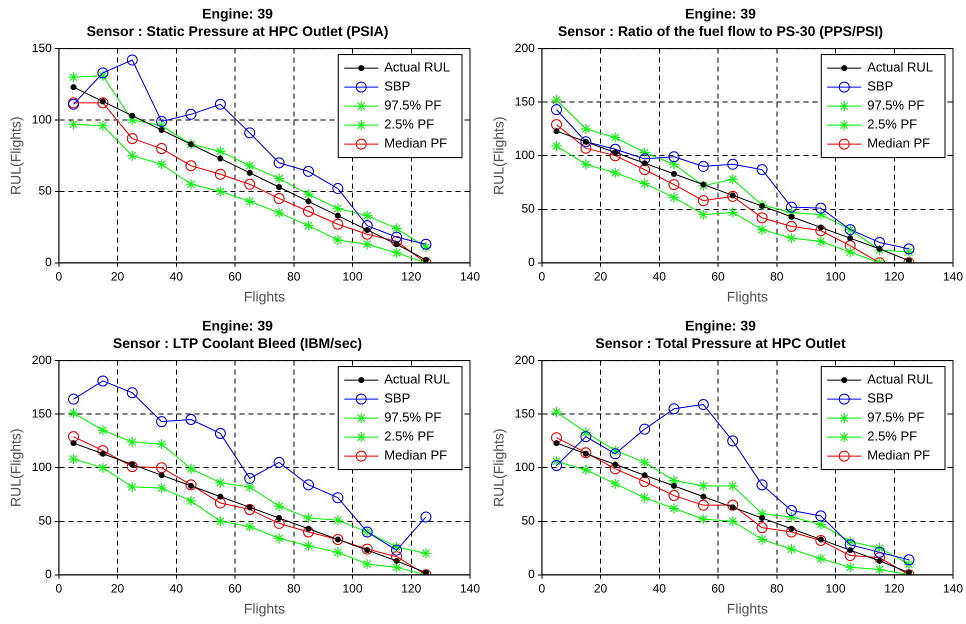 This screenshot has width=966, height=624. I want to click on chart-subtitle: Sensor : Total Pressure at HPC Outlet, so click(720, 343).